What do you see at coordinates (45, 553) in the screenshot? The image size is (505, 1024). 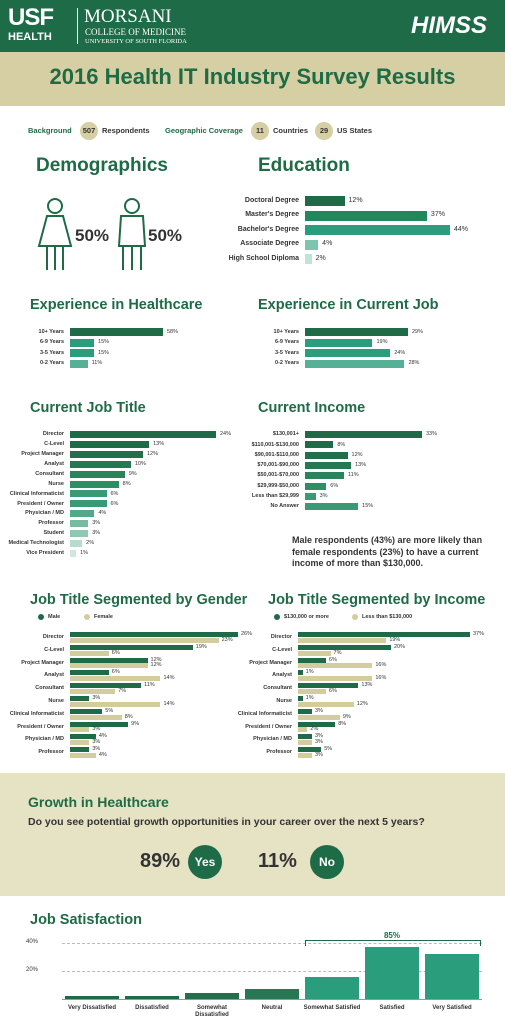 I see `bar-label: Vice President` at bounding box center [45, 553].